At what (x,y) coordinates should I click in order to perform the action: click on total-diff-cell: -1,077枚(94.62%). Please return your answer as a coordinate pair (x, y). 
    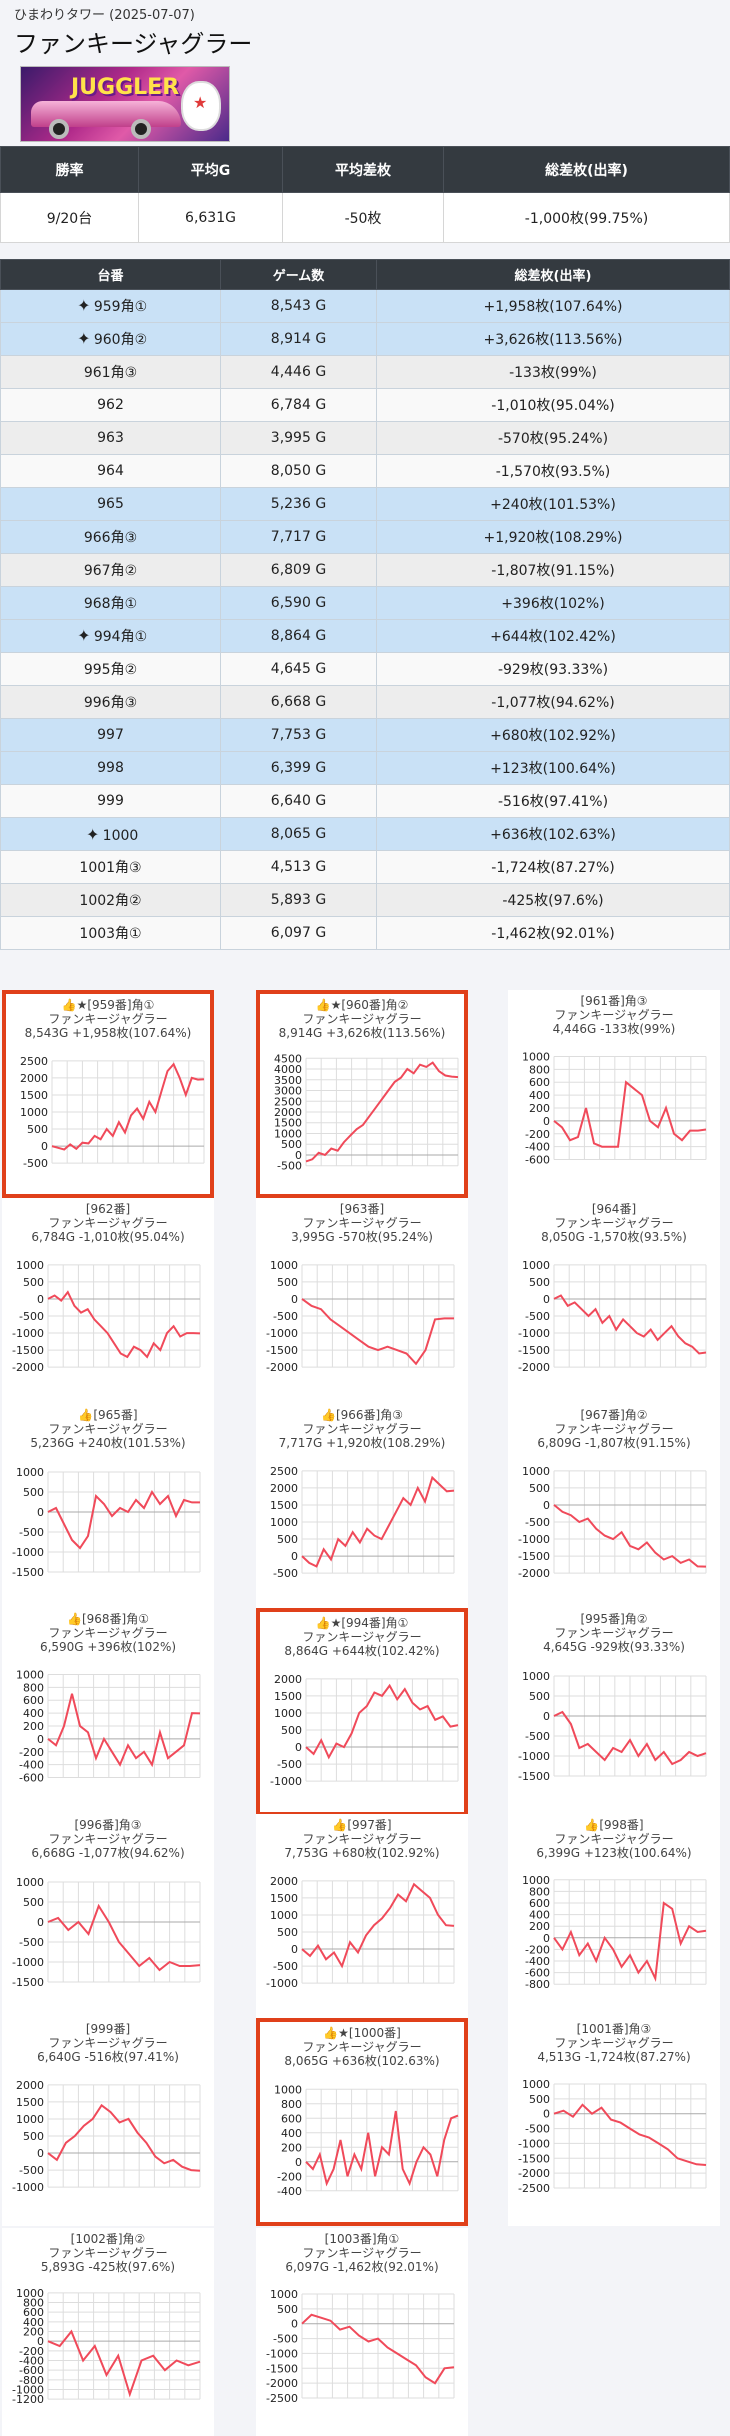
    Looking at the image, I should click on (553, 702).